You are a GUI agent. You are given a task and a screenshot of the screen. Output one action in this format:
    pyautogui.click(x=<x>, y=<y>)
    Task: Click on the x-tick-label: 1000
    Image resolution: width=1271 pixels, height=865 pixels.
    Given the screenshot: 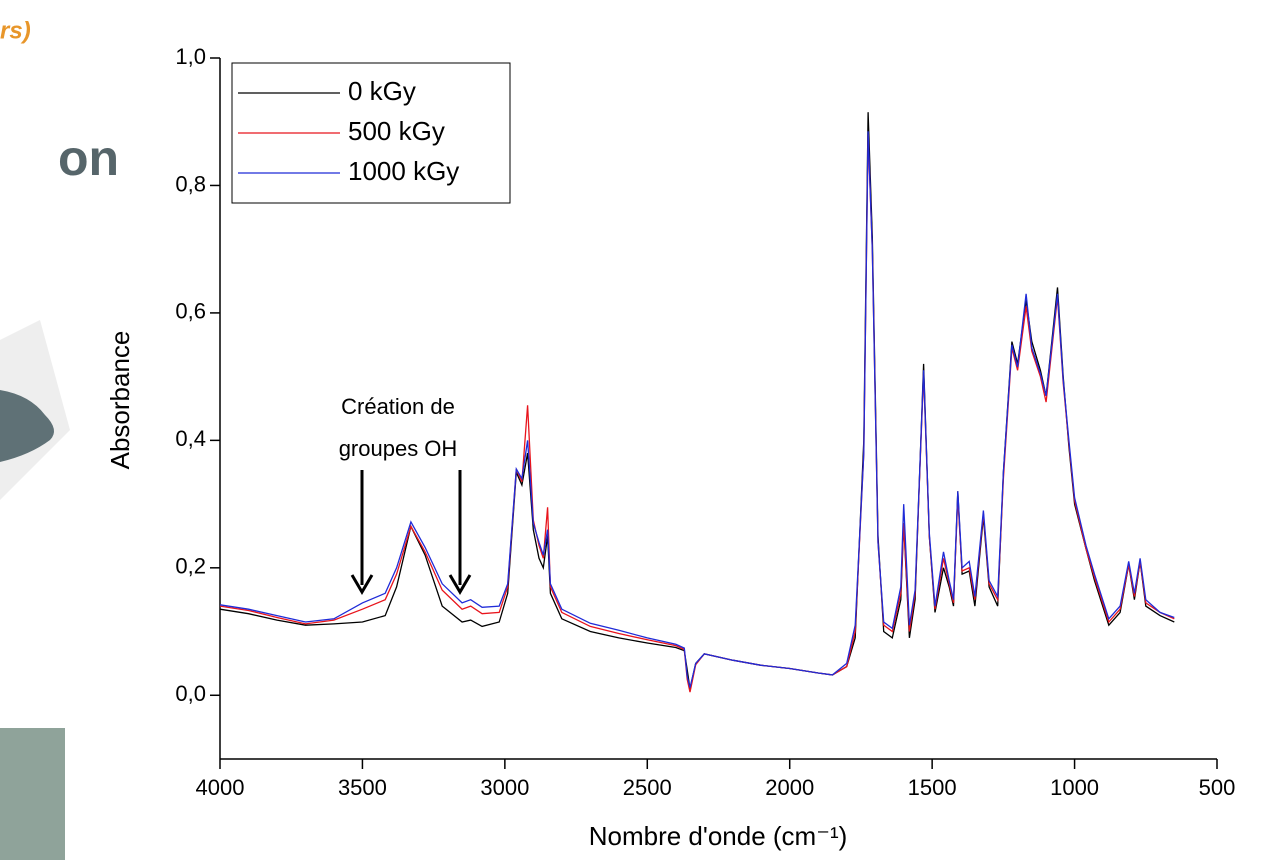 What is the action you would take?
    pyautogui.click(x=1074, y=787)
    